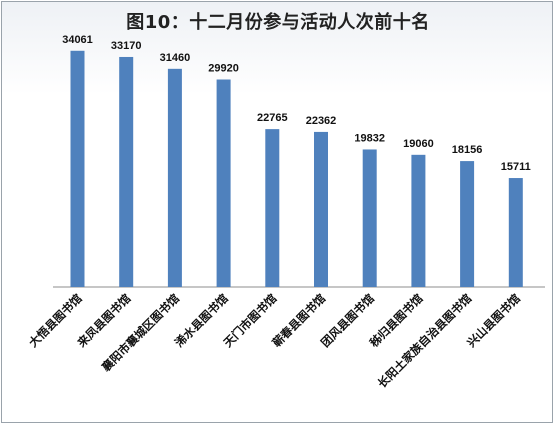 Image resolution: width=556 pixels, height=426 pixels. What do you see at coordinates (369, 138) in the screenshot?
I see `data-label: 19832` at bounding box center [369, 138].